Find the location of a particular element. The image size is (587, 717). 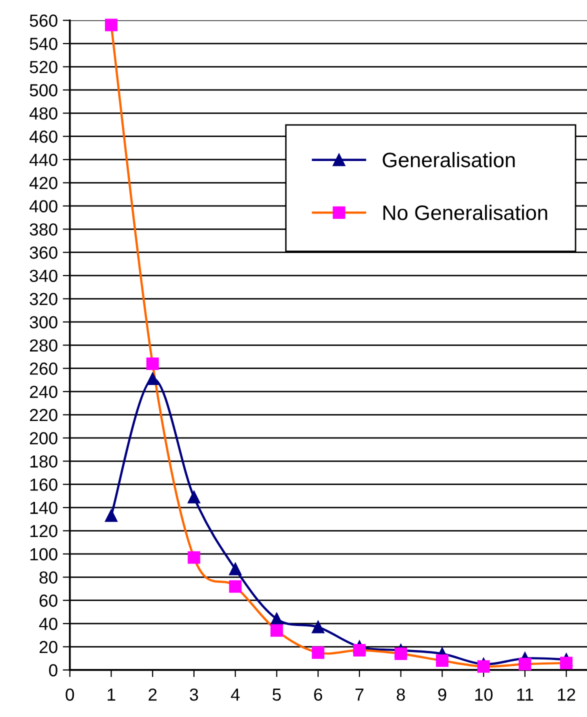

y-tick-label: 60 is located at coordinates (49, 600).